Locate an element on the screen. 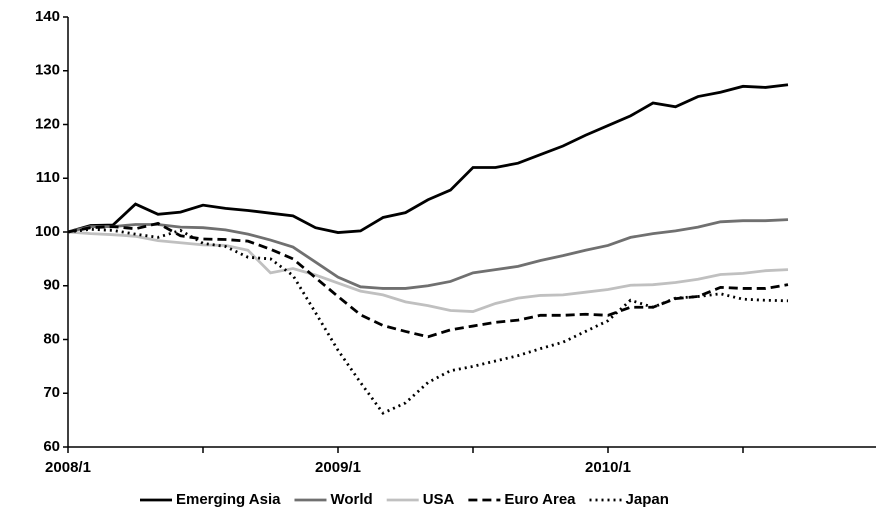  legend-label: Japan is located at coordinates (647, 499).